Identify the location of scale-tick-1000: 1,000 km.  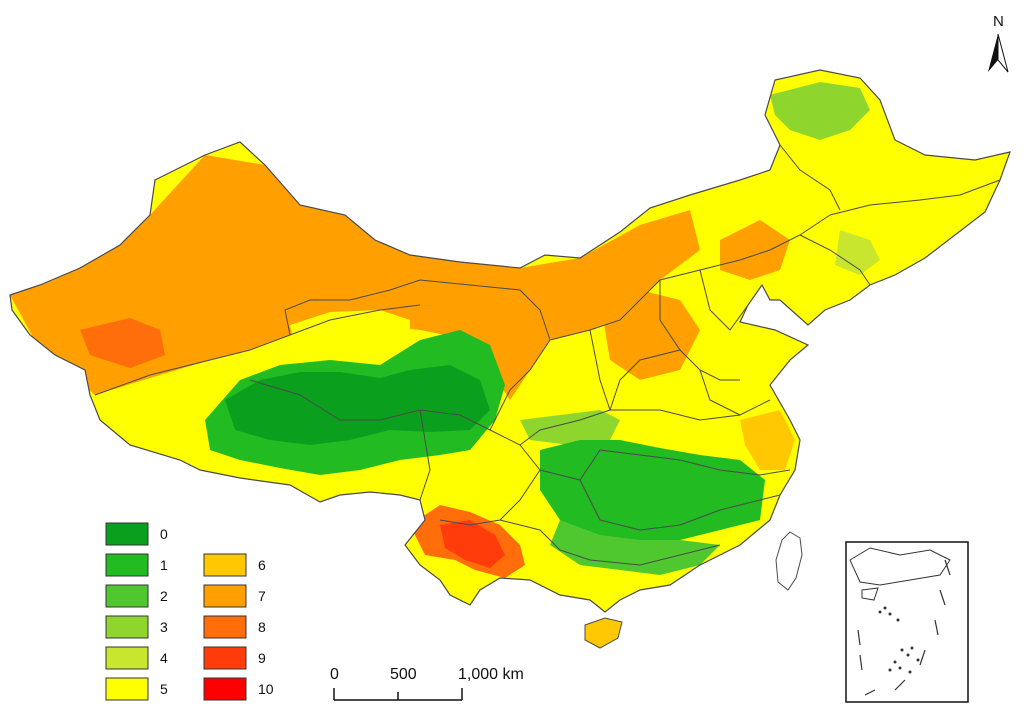
(491, 674).